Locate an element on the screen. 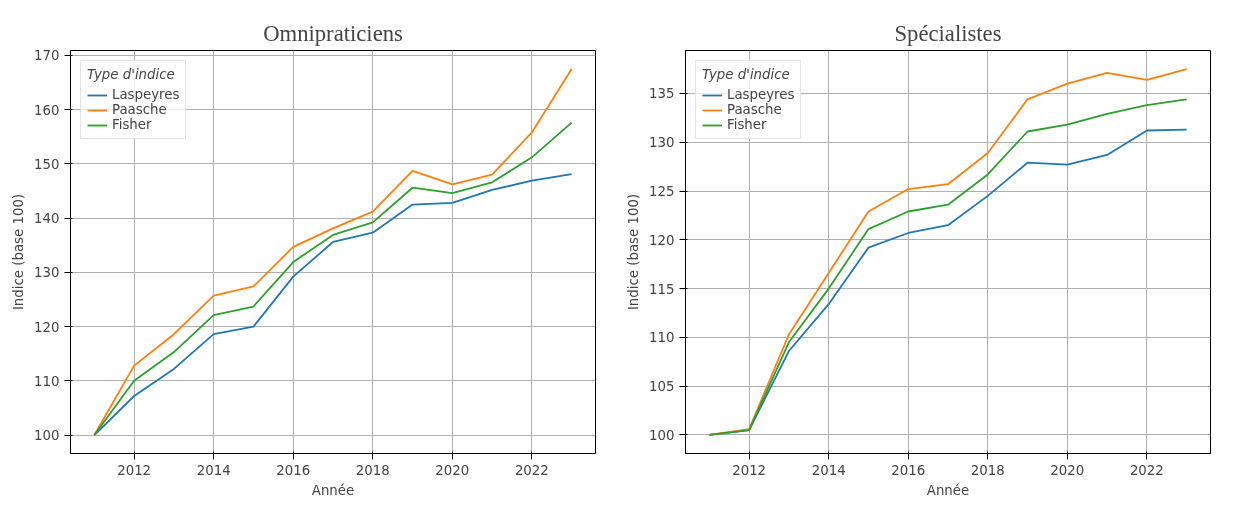 This screenshot has width=1243, height=508. y-tick-label: 170 is located at coordinates (47, 56).